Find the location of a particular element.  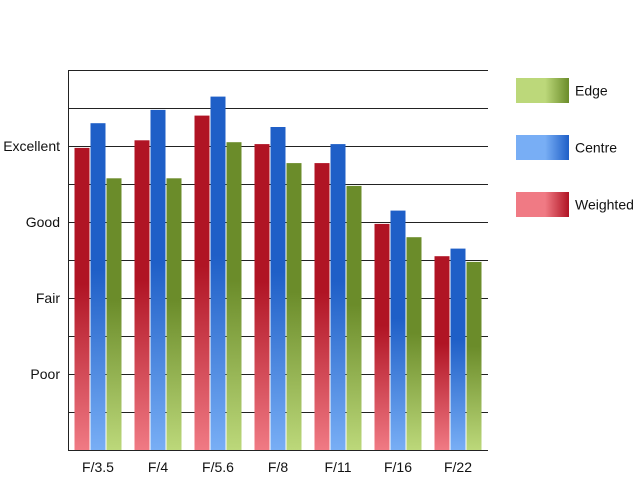

y-tick-label-fair: Fair is located at coordinates (48, 298).